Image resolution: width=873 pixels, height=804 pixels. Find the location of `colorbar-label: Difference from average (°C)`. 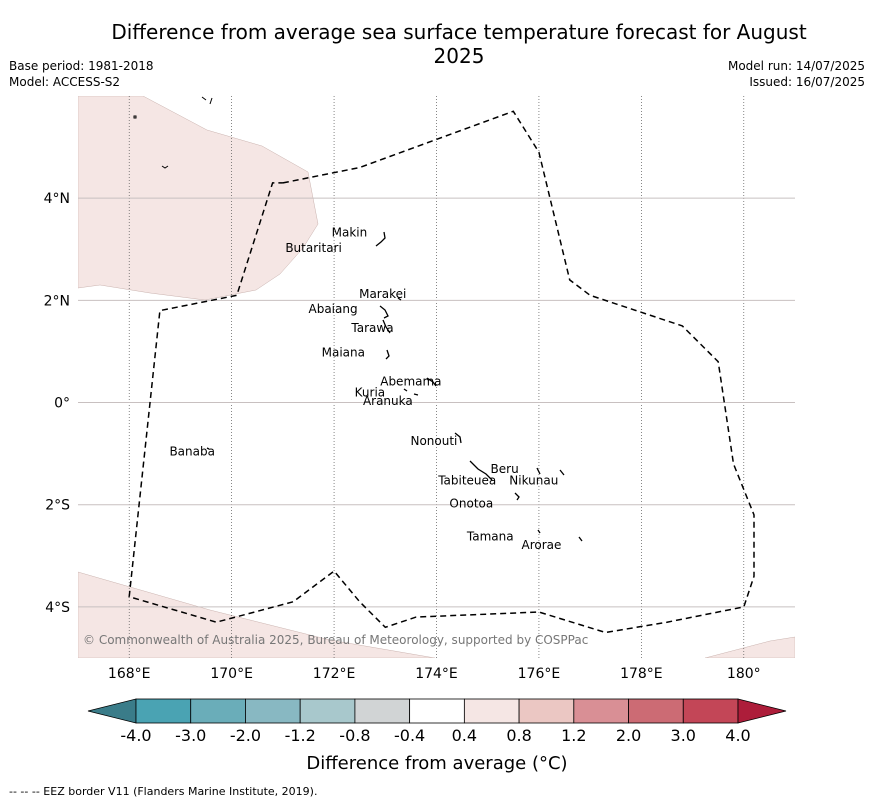

colorbar-label: Difference from average (°C) is located at coordinates (436, 763).